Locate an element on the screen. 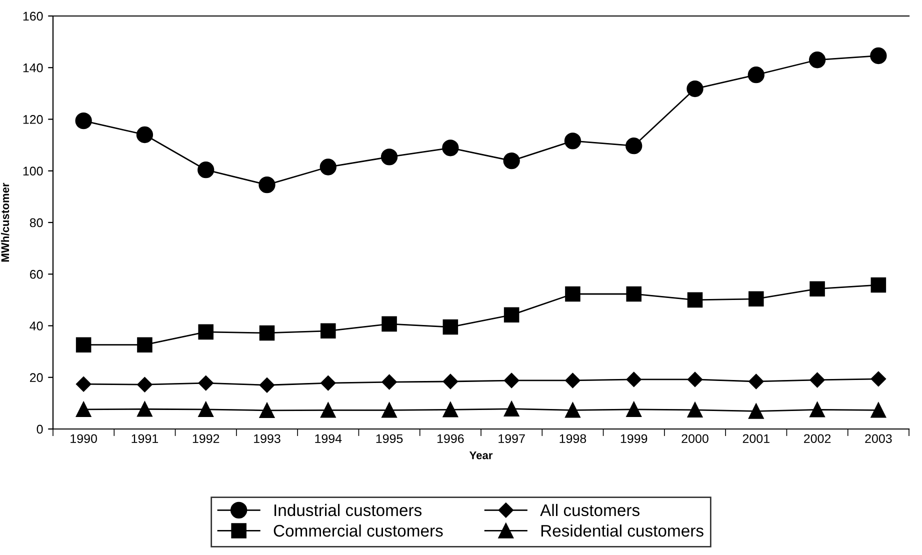  y-tick-label: 140 is located at coordinates (33, 67).